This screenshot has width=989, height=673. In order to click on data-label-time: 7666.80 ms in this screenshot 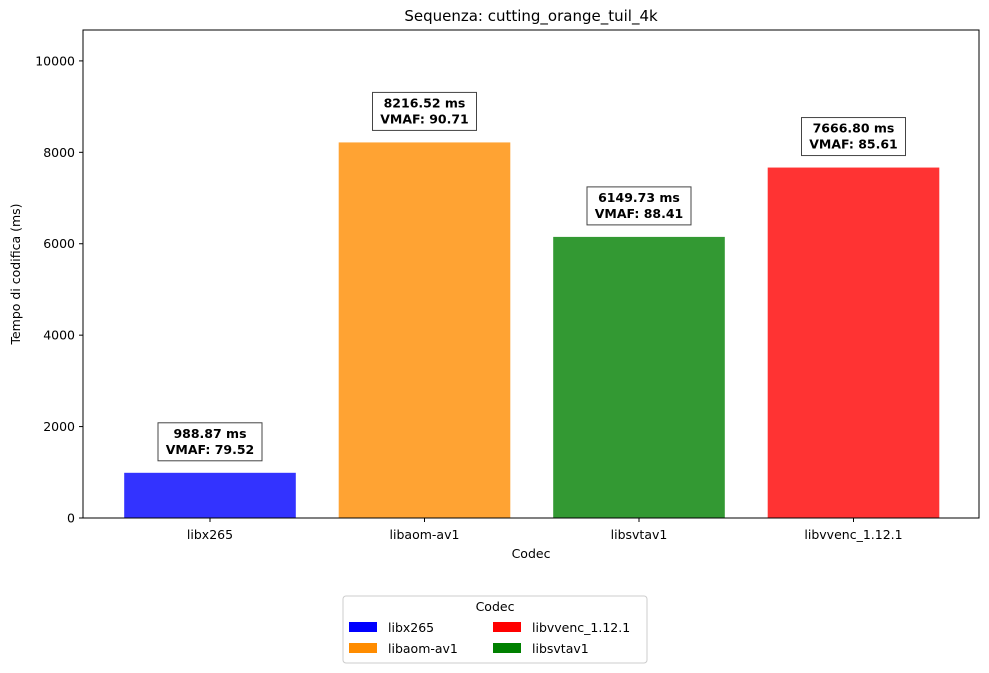, I will do `click(854, 128)`.